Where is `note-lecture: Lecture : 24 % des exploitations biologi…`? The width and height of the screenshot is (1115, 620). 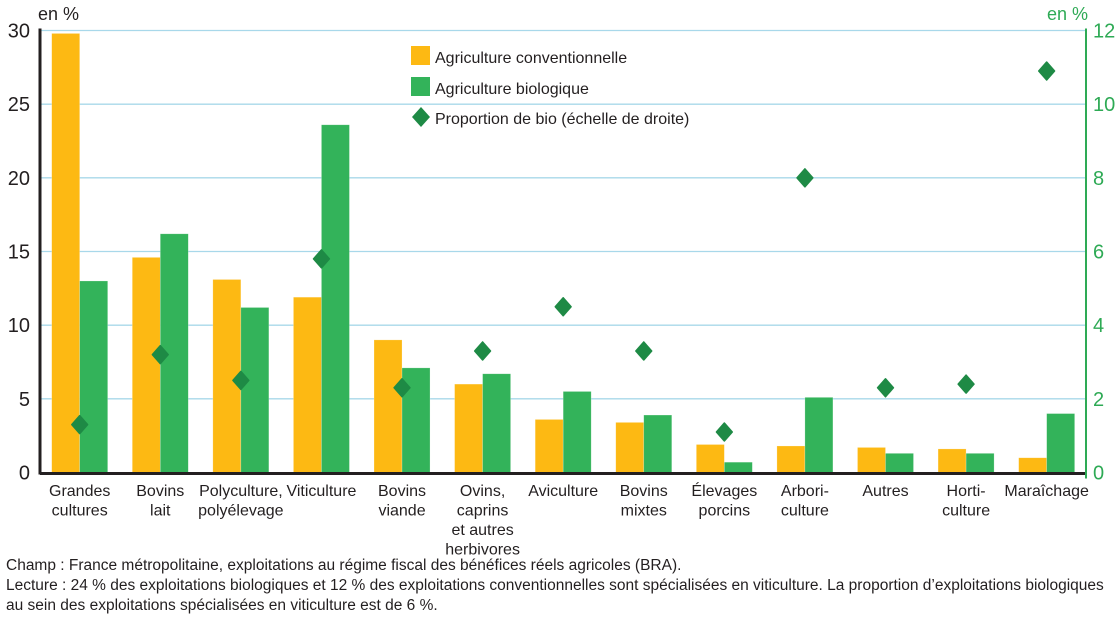
note-lecture: Lecture : 24 % des exploitations biologi… is located at coordinates (555, 595).